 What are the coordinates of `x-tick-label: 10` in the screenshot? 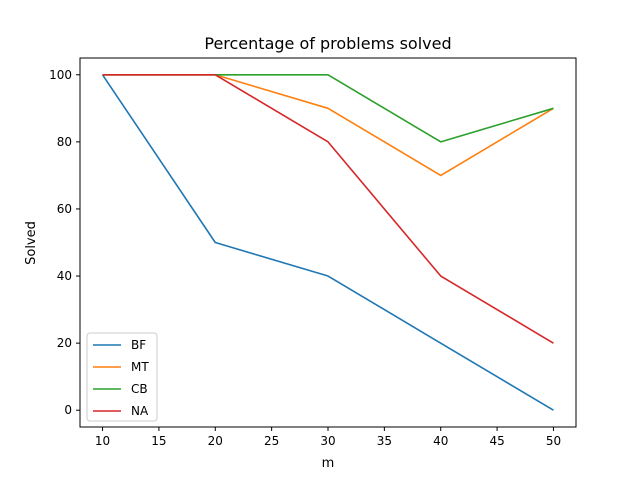 It's located at (102, 441).